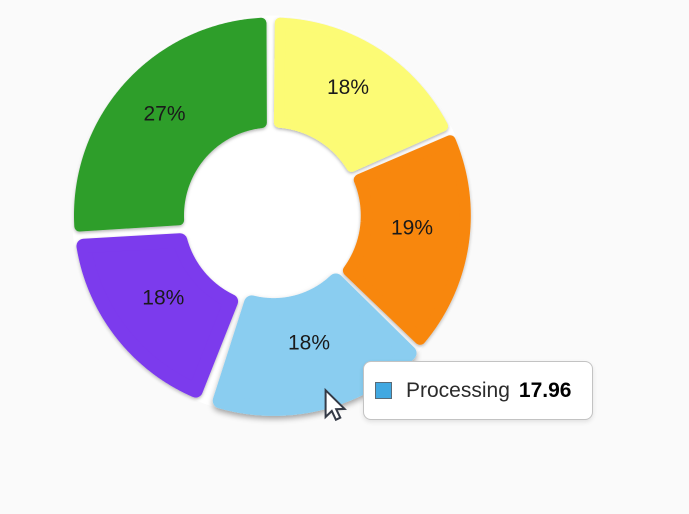  I want to click on svg-text: 19%, so click(412, 228).